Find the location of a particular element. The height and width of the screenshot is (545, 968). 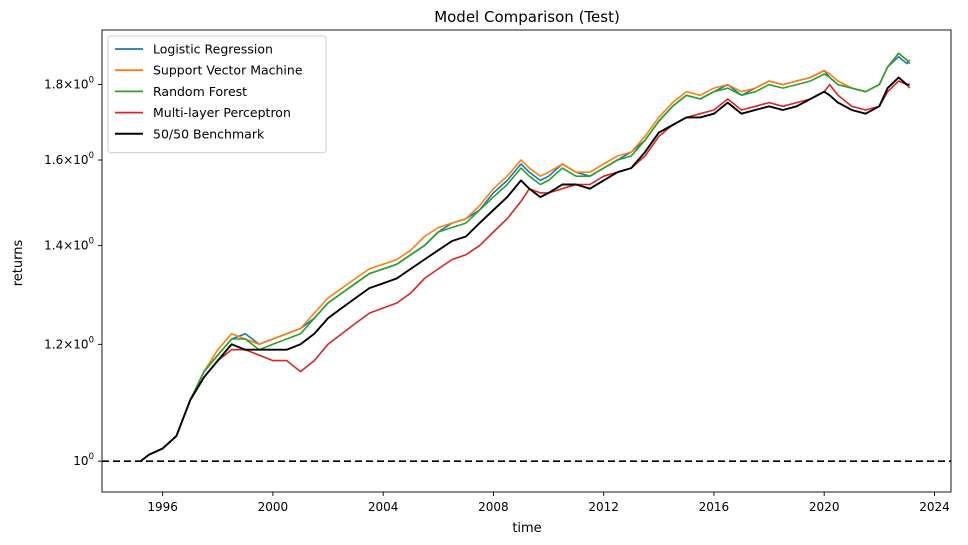

legend-label-random-forest: Random Forest is located at coordinates (200, 91).